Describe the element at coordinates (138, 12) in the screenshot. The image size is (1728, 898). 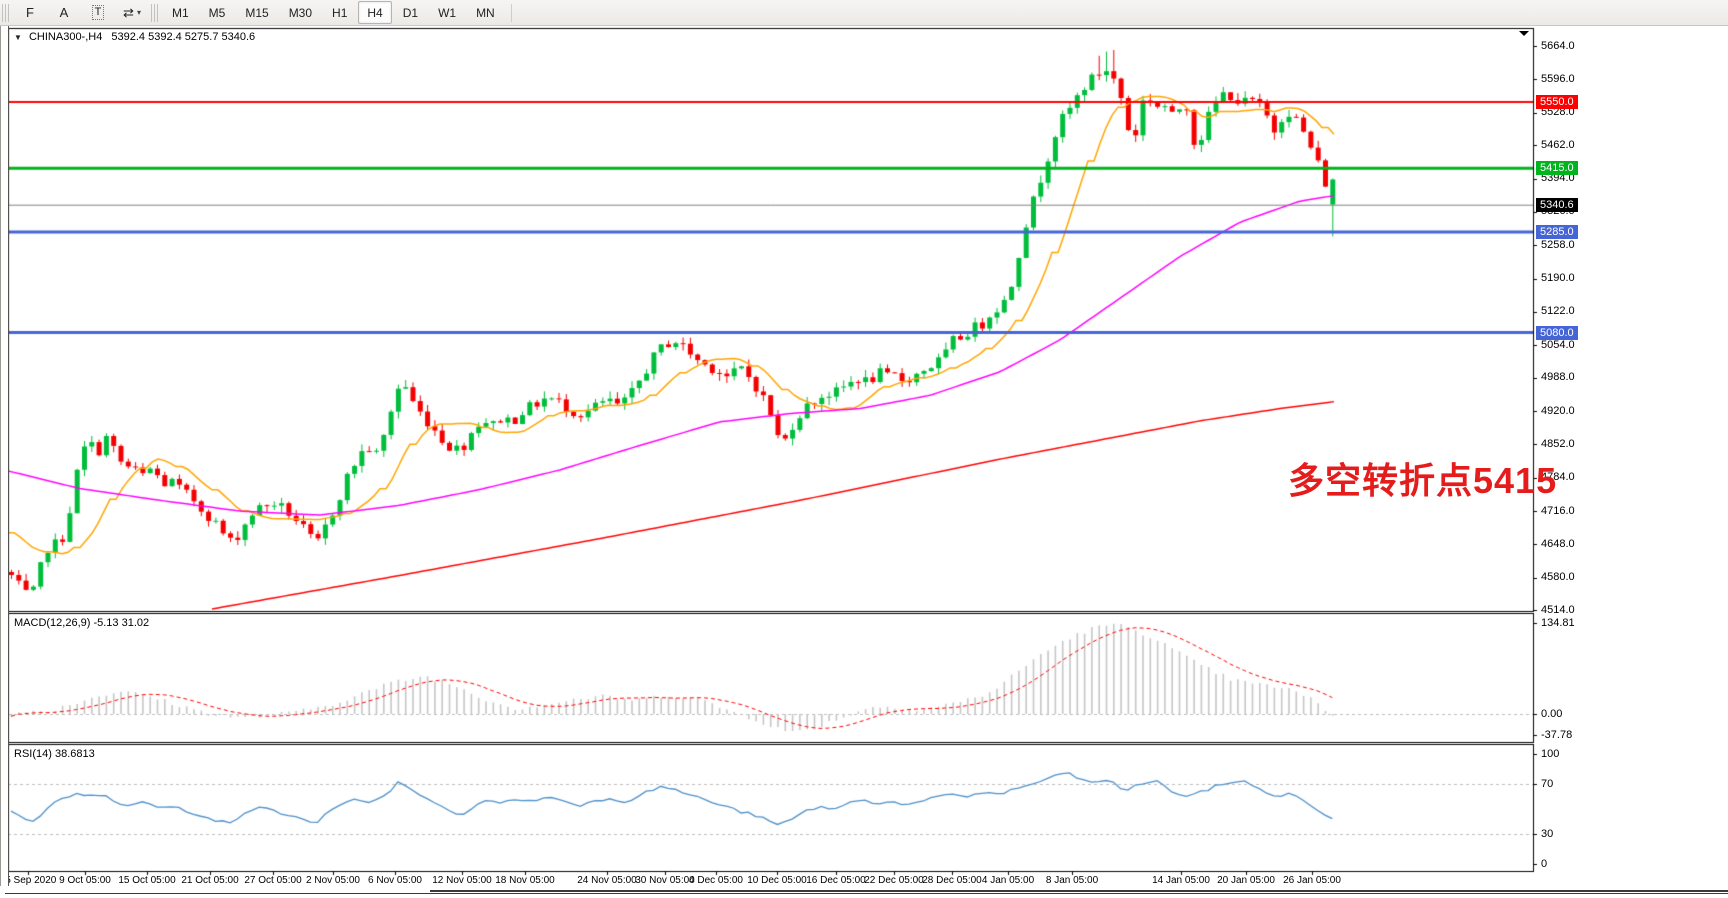
I see `dropdown-caret-icon: ▾` at that location.